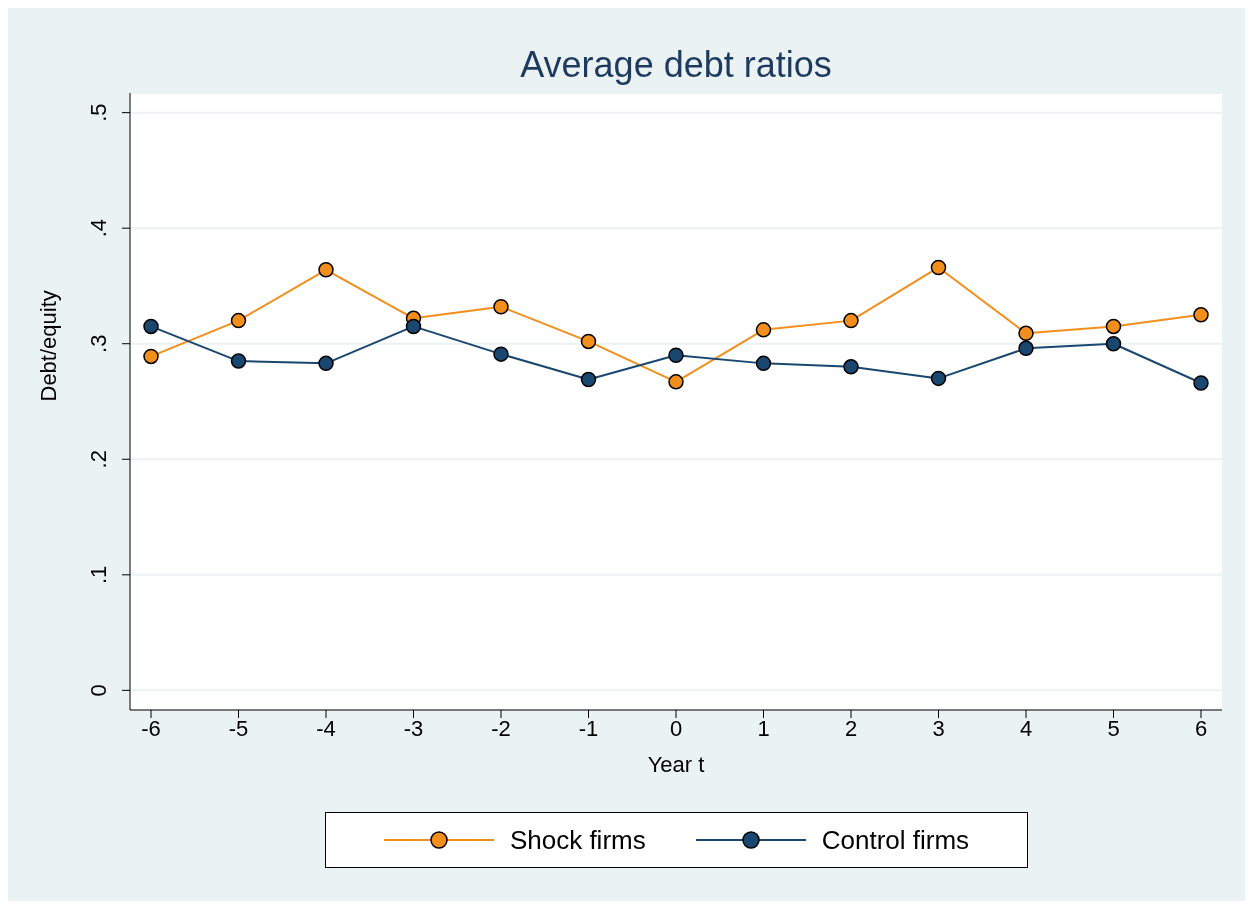 Image resolution: width=1253 pixels, height=909 pixels. What do you see at coordinates (326, 728) in the screenshot?
I see `x-tick-label: -4` at bounding box center [326, 728].